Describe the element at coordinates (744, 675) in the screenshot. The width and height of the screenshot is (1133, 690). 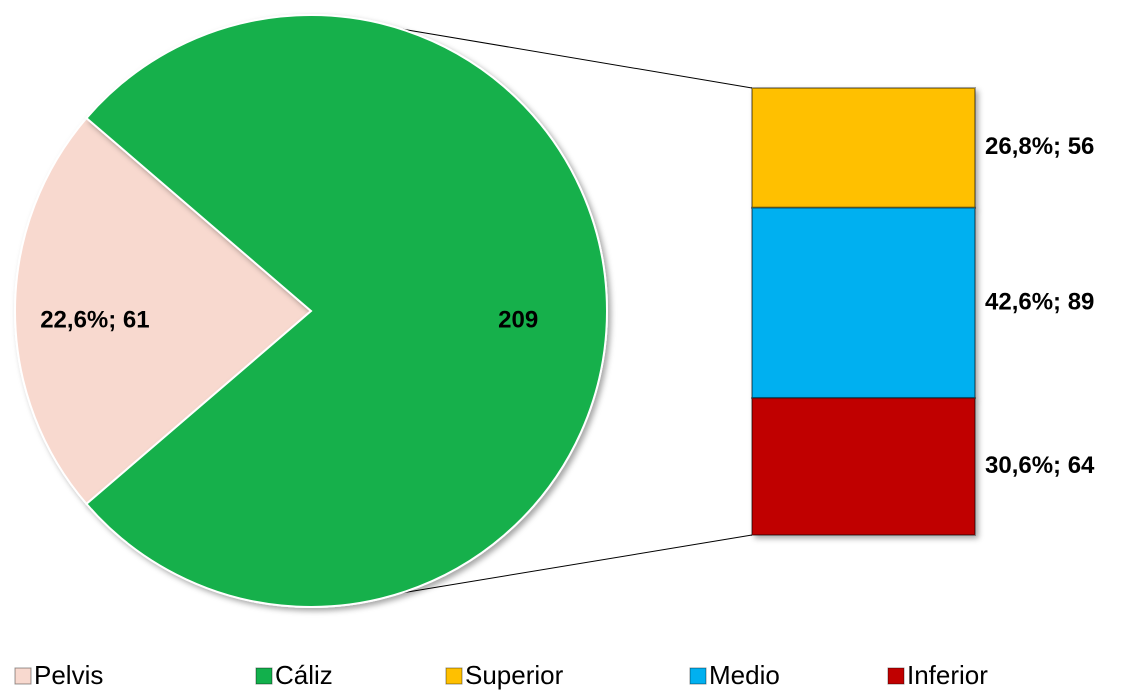
I see `legend-label: Medio` at that location.